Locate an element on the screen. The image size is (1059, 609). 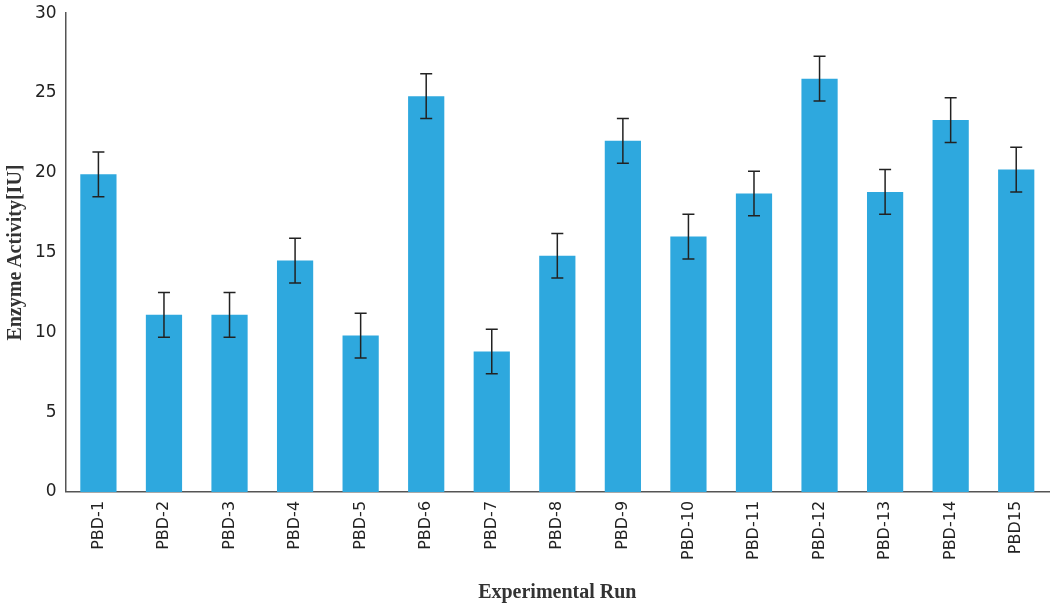
x-tick-label: PBD-9 is located at coordinates (622, 525).